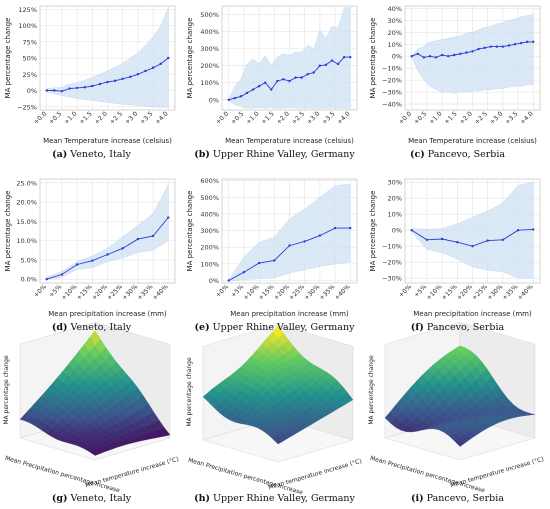 The image size is (550, 509). I want to click on y-tick-label: −25%, so click(27, 107).